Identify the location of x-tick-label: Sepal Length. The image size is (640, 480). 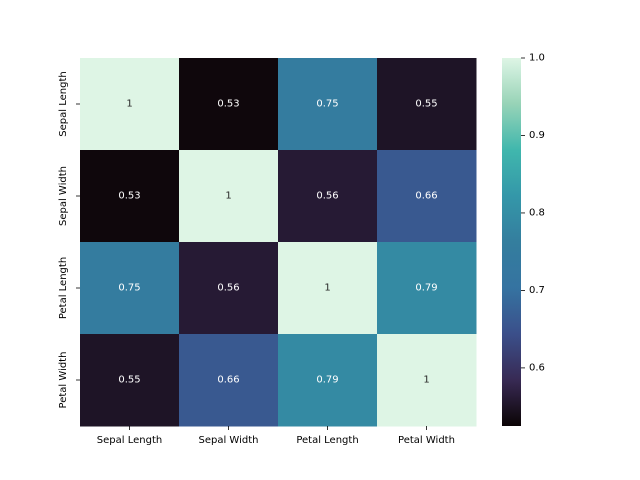
(129, 440).